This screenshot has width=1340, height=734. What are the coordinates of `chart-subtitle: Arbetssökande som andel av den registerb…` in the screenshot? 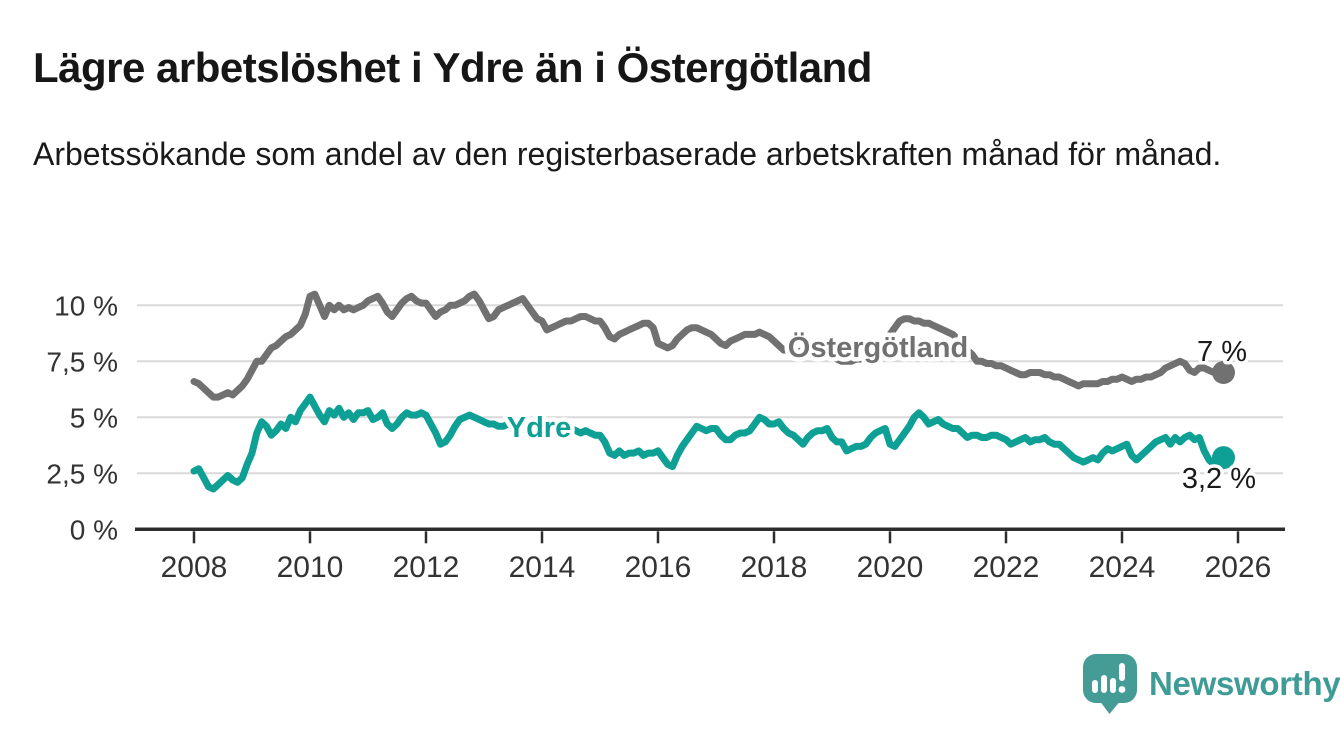 It's located at (627, 154).